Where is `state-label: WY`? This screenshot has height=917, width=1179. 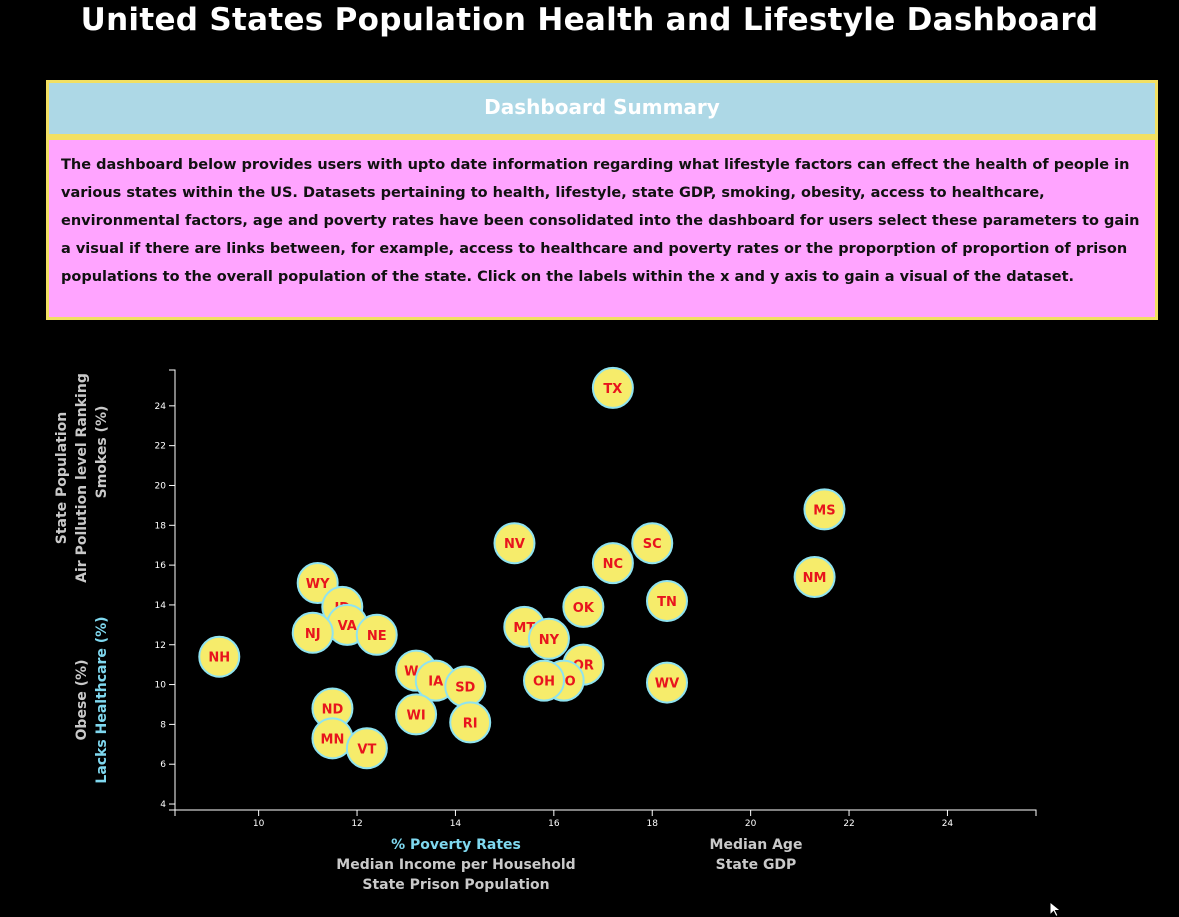
state-label: WY is located at coordinates (318, 584).